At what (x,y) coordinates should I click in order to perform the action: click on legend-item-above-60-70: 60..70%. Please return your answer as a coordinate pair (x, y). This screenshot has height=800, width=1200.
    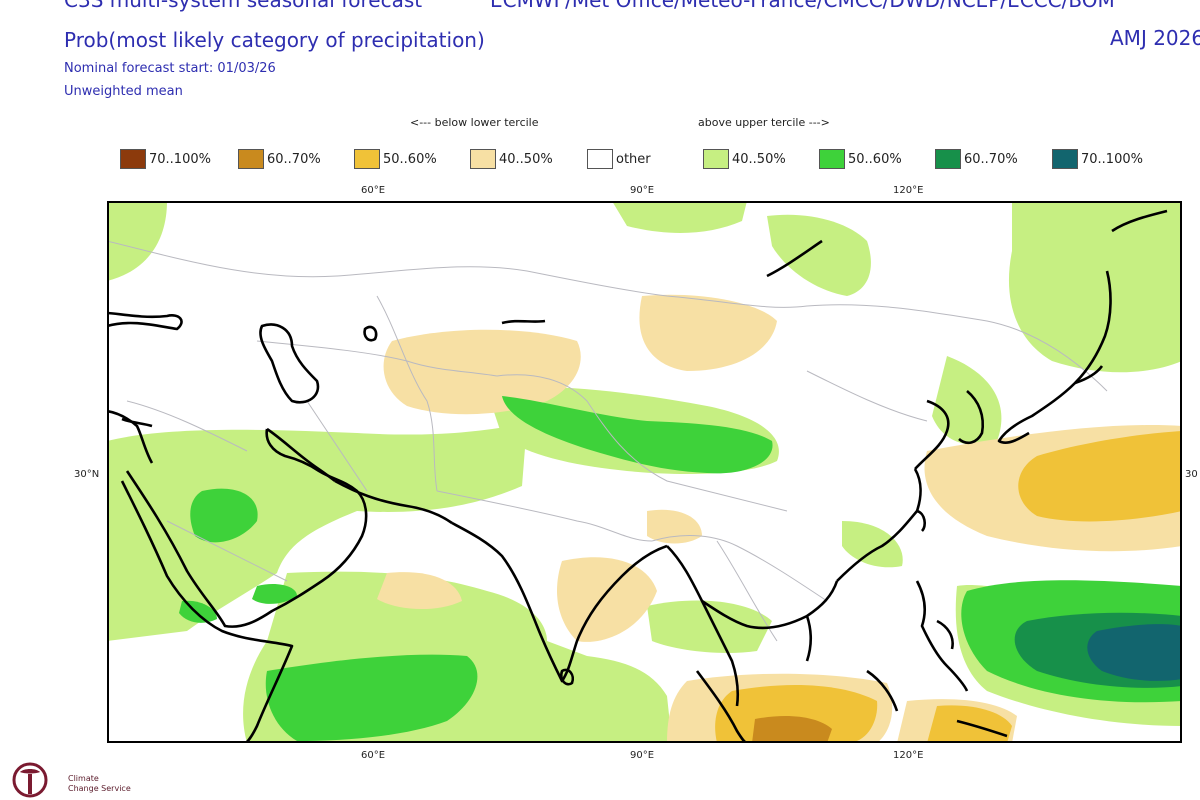
    Looking at the image, I should click on (976, 159).